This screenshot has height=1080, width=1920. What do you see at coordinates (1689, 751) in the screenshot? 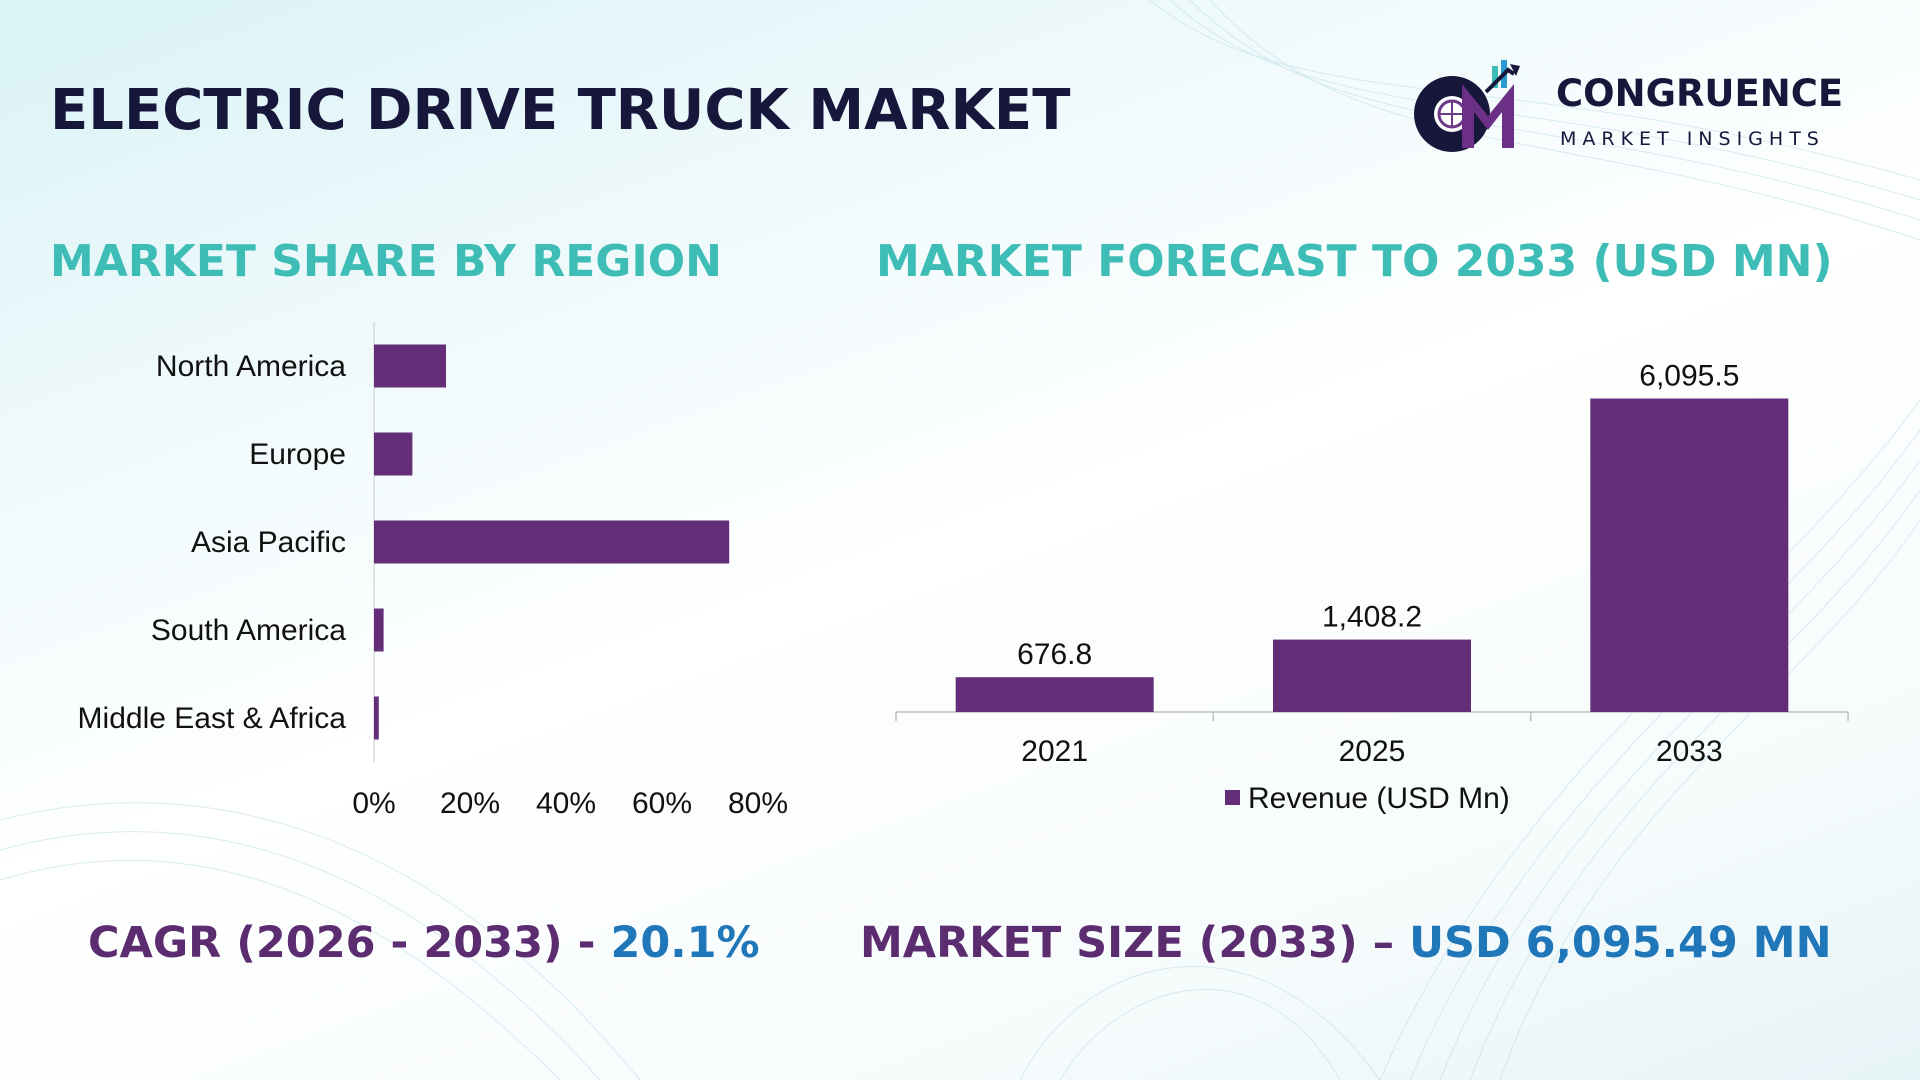
I see `category-label-2033: 2033` at bounding box center [1689, 751].